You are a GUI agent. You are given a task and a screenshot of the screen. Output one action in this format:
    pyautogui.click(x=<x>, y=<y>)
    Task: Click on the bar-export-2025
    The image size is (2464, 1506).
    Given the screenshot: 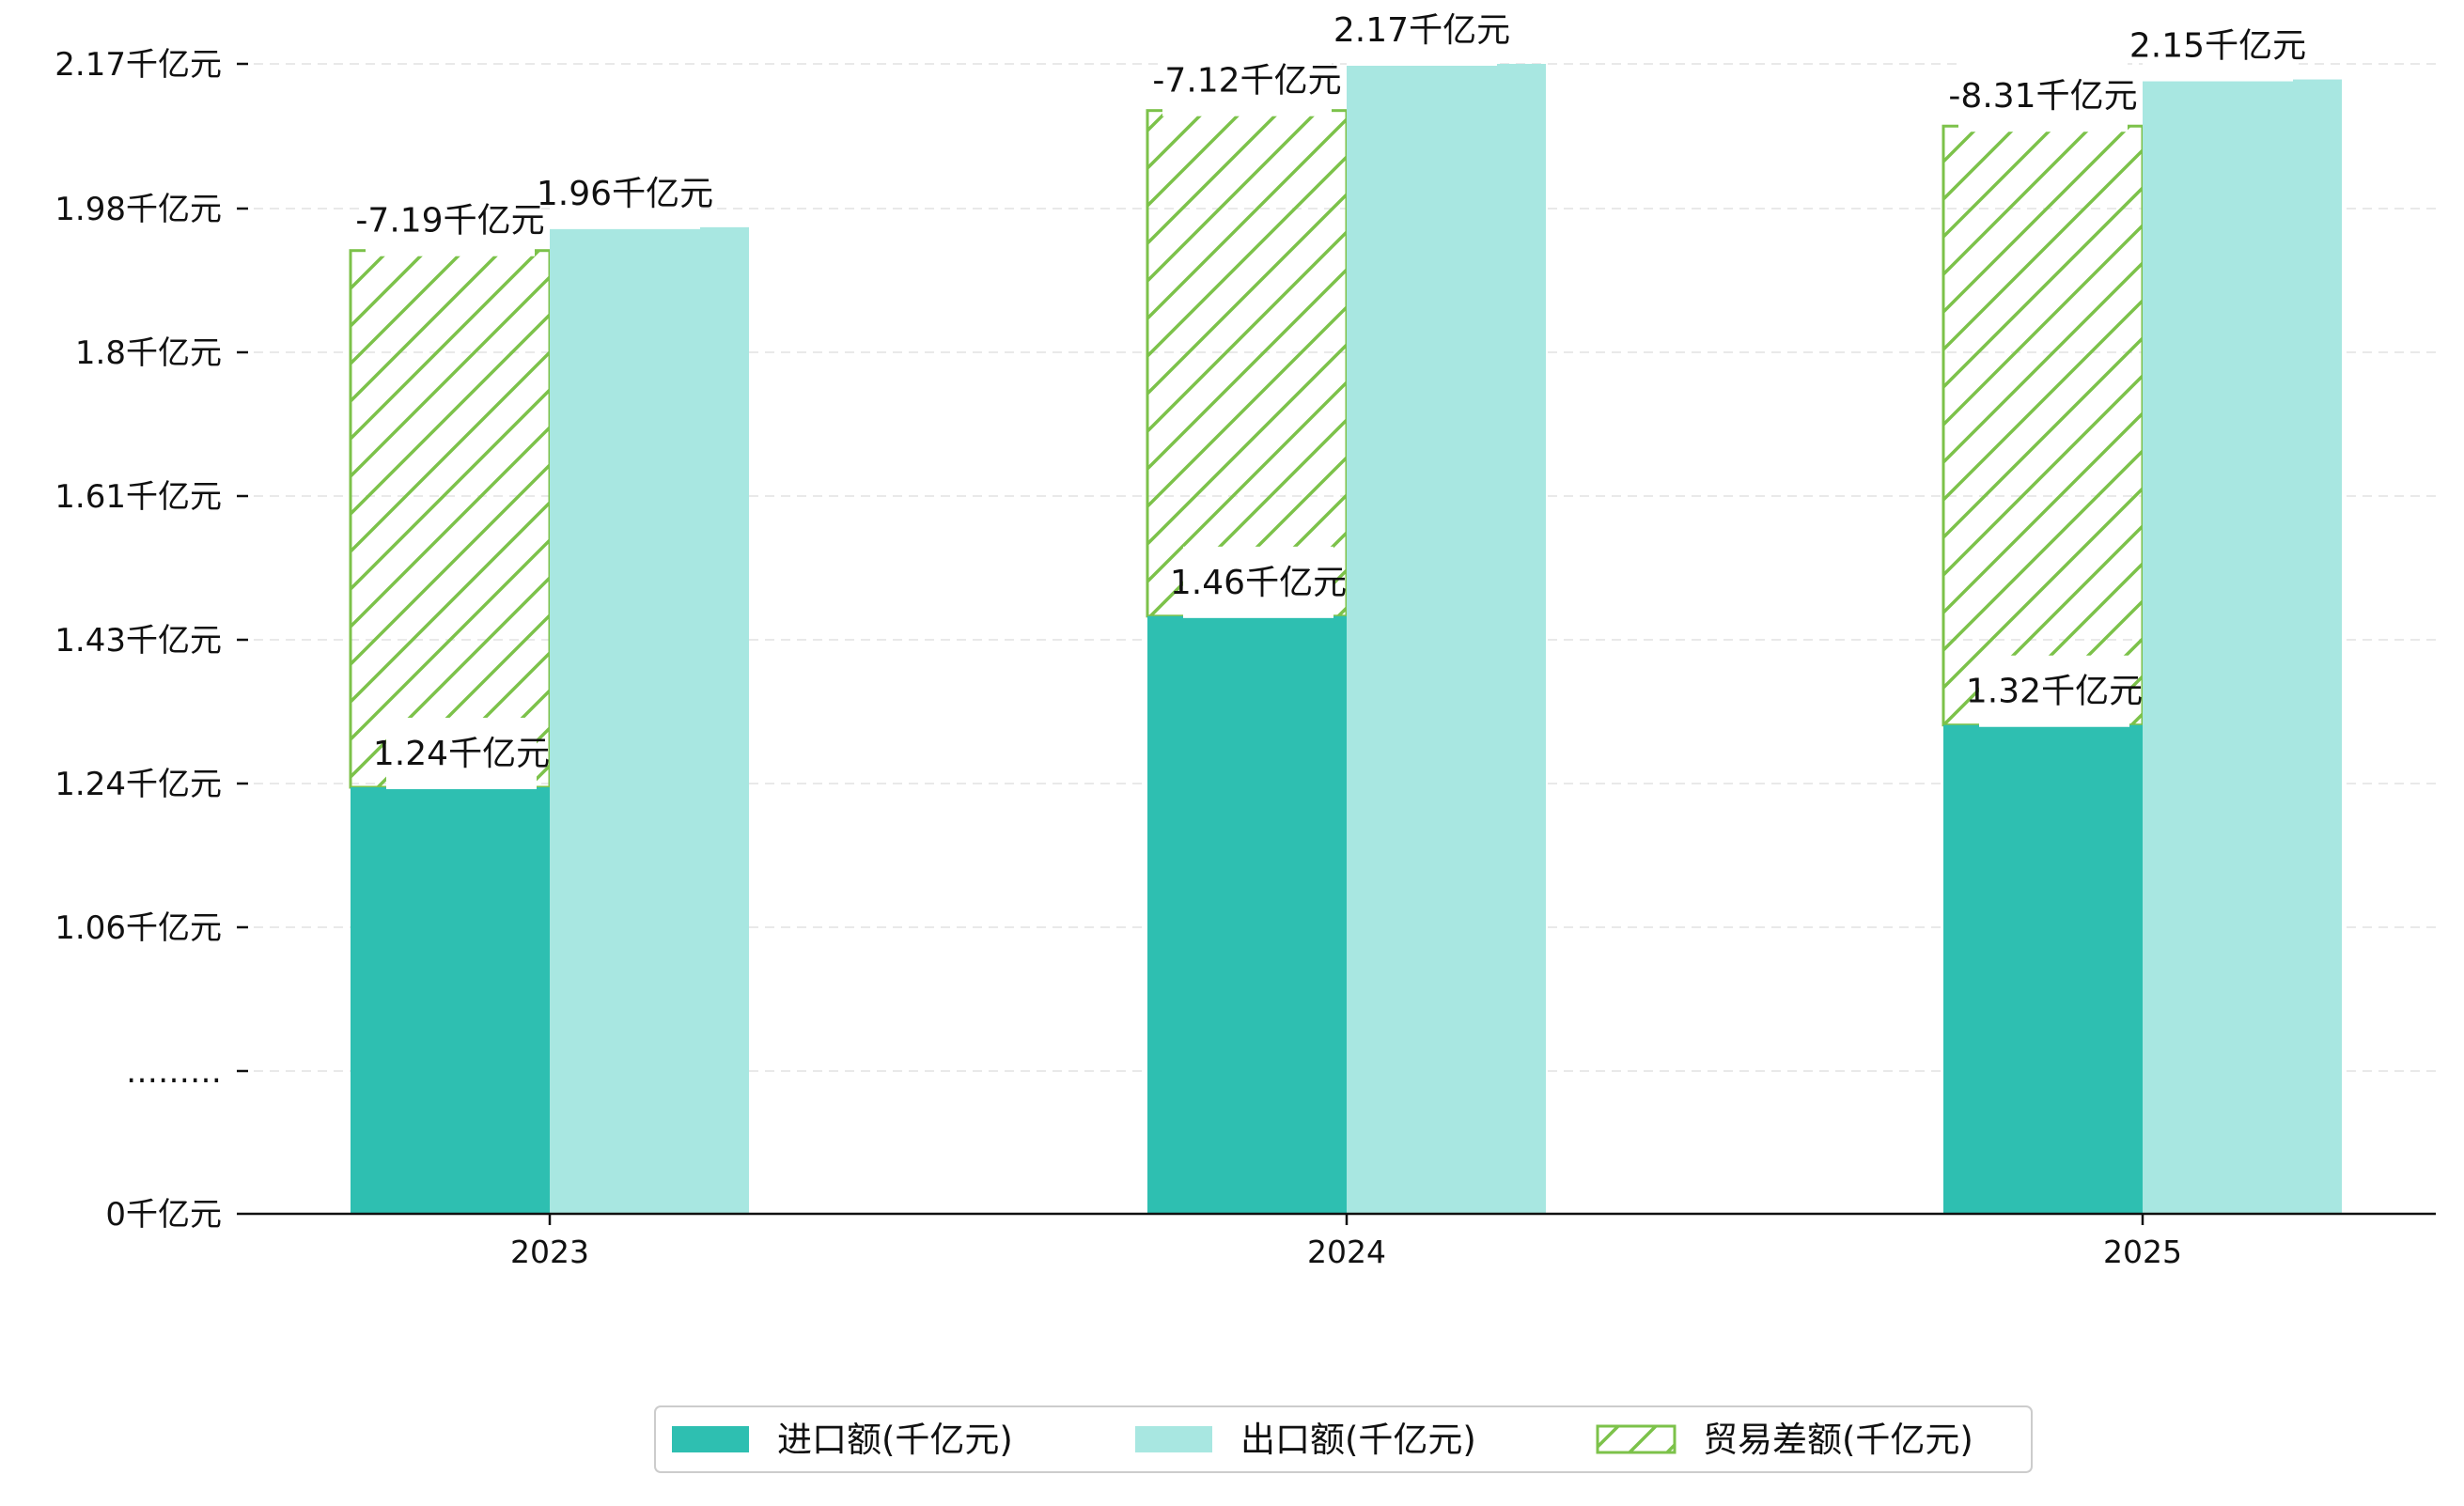 What is the action you would take?
    pyautogui.click(x=2242, y=646)
    